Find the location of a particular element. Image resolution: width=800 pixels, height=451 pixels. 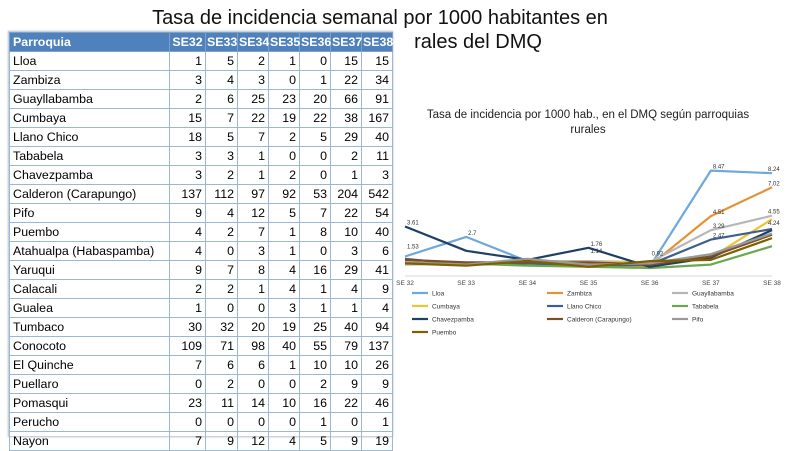

column-header: SE37 is located at coordinates (346, 42).